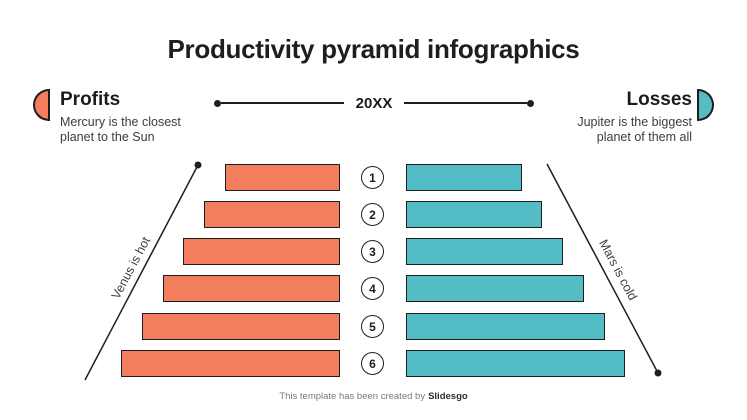 The width and height of the screenshot is (747, 420). I want to click on losses-description-line1: Jupiter is the biggest, so click(634, 122).